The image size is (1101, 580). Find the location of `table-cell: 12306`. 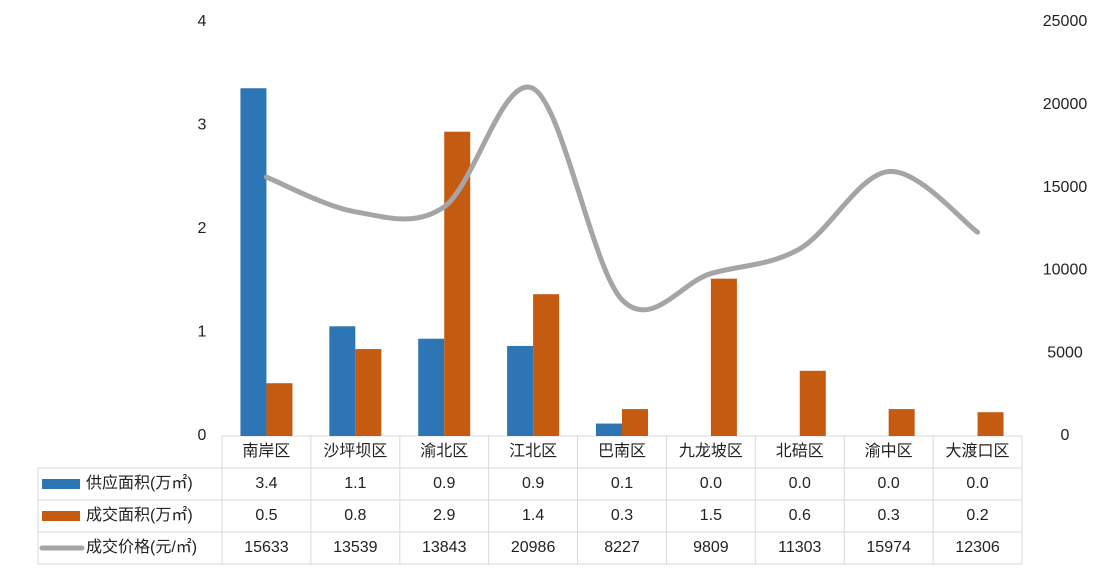

table-cell: 12306 is located at coordinates (977, 547).